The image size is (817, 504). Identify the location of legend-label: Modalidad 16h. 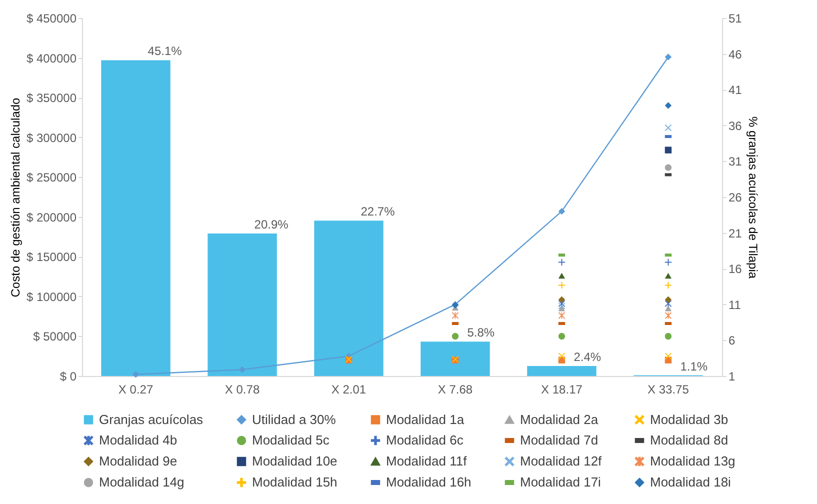
(429, 482).